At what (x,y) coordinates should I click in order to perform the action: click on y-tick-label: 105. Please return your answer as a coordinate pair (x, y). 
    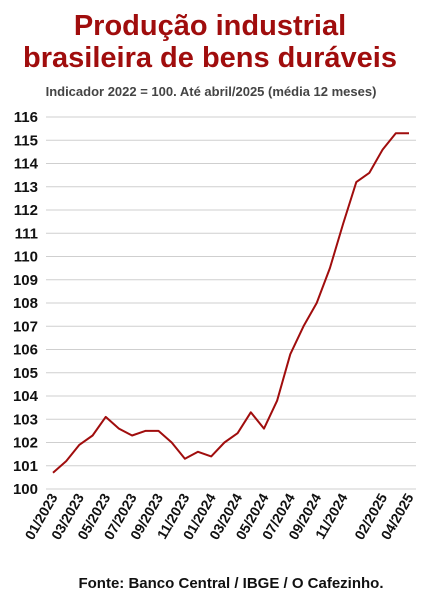
    Looking at the image, I should click on (25, 373).